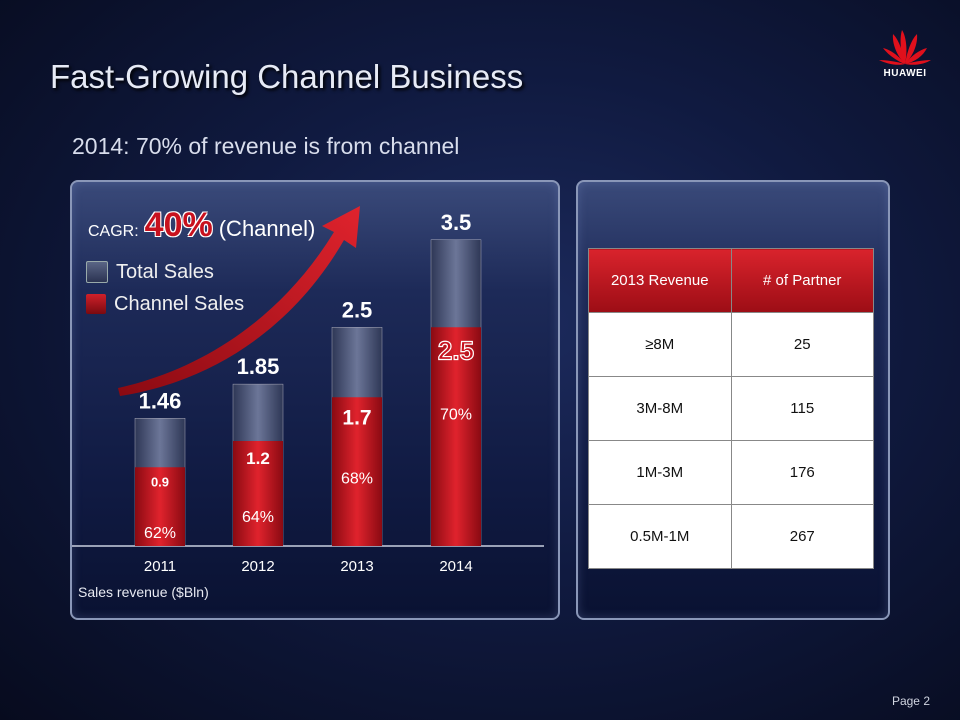  What do you see at coordinates (802, 472) in the screenshot?
I see `cell-partners: 176` at bounding box center [802, 472].